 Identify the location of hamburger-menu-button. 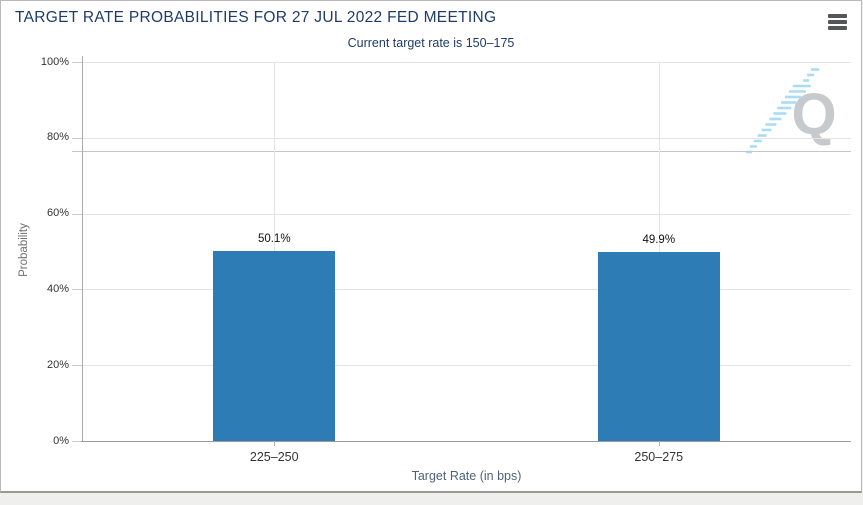
(837, 22).